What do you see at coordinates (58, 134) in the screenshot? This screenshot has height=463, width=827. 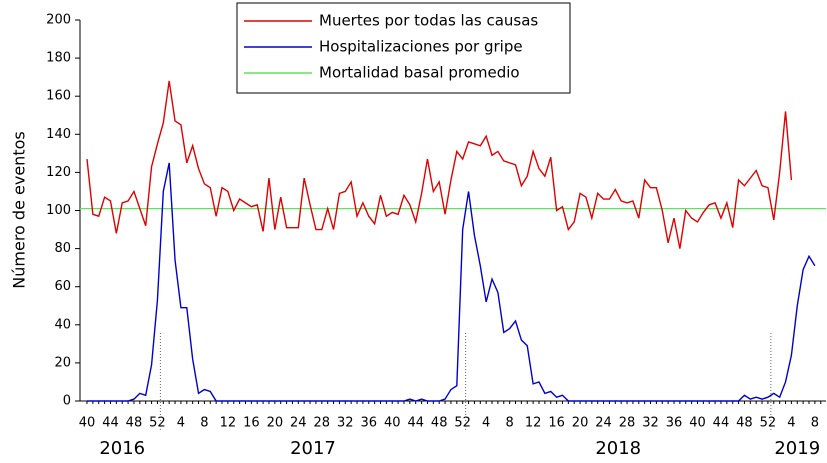 I see `y-tick-label: 140` at bounding box center [58, 134].